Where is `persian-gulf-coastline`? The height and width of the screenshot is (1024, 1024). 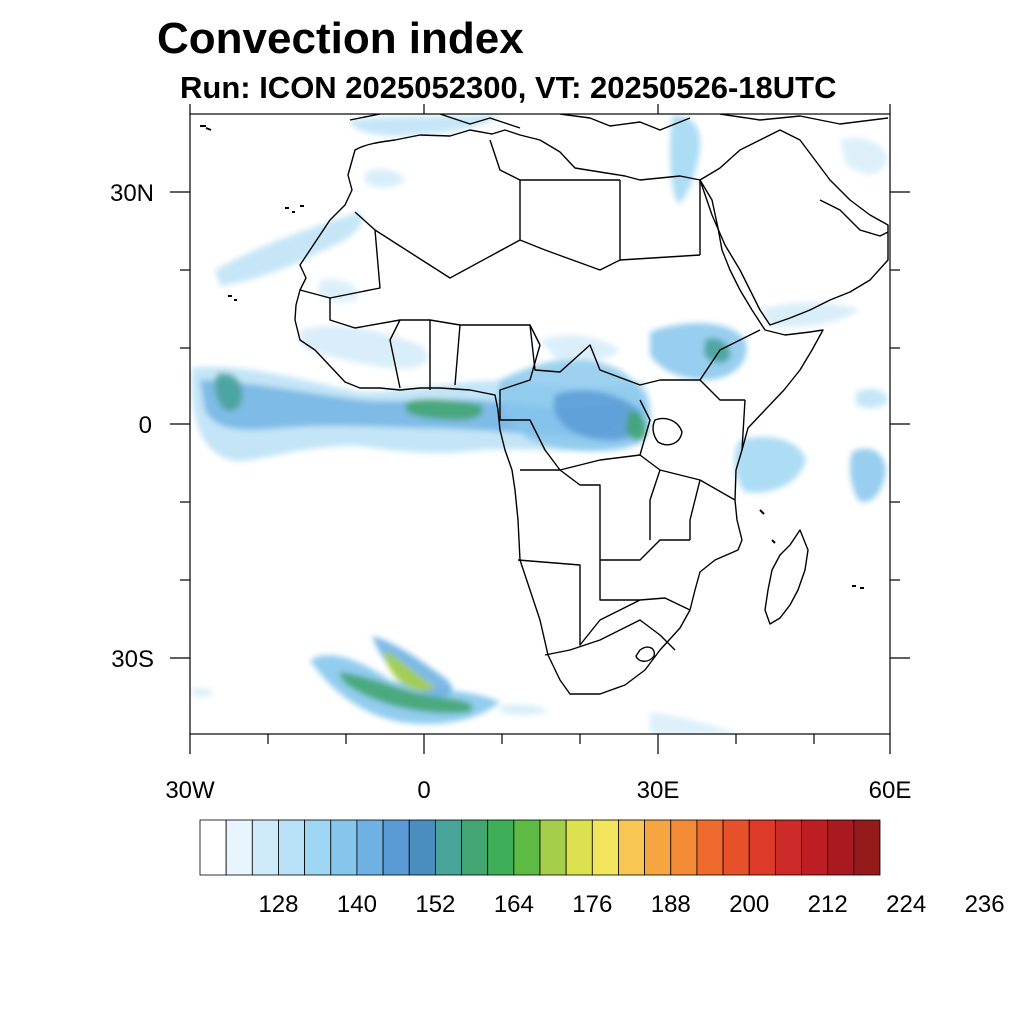
persian-gulf-coastline is located at coordinates (854, 218).